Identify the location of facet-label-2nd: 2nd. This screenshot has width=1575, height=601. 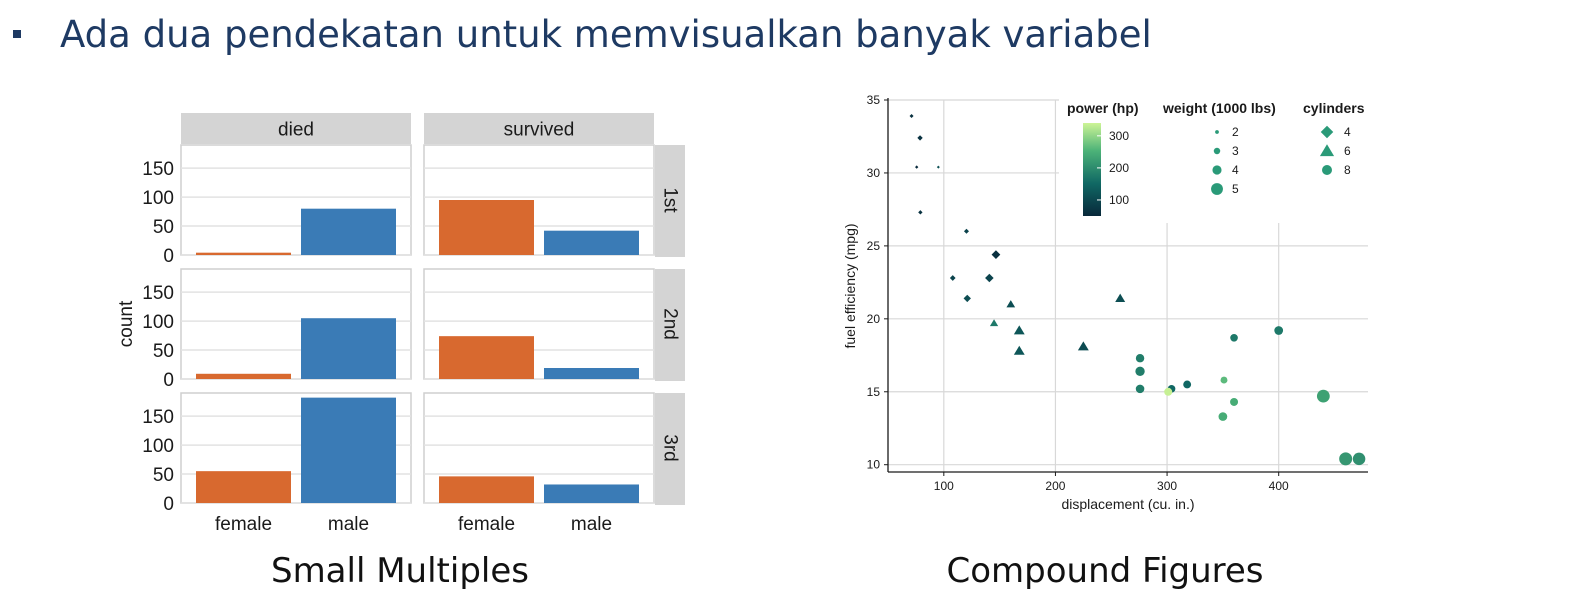
(670, 324).